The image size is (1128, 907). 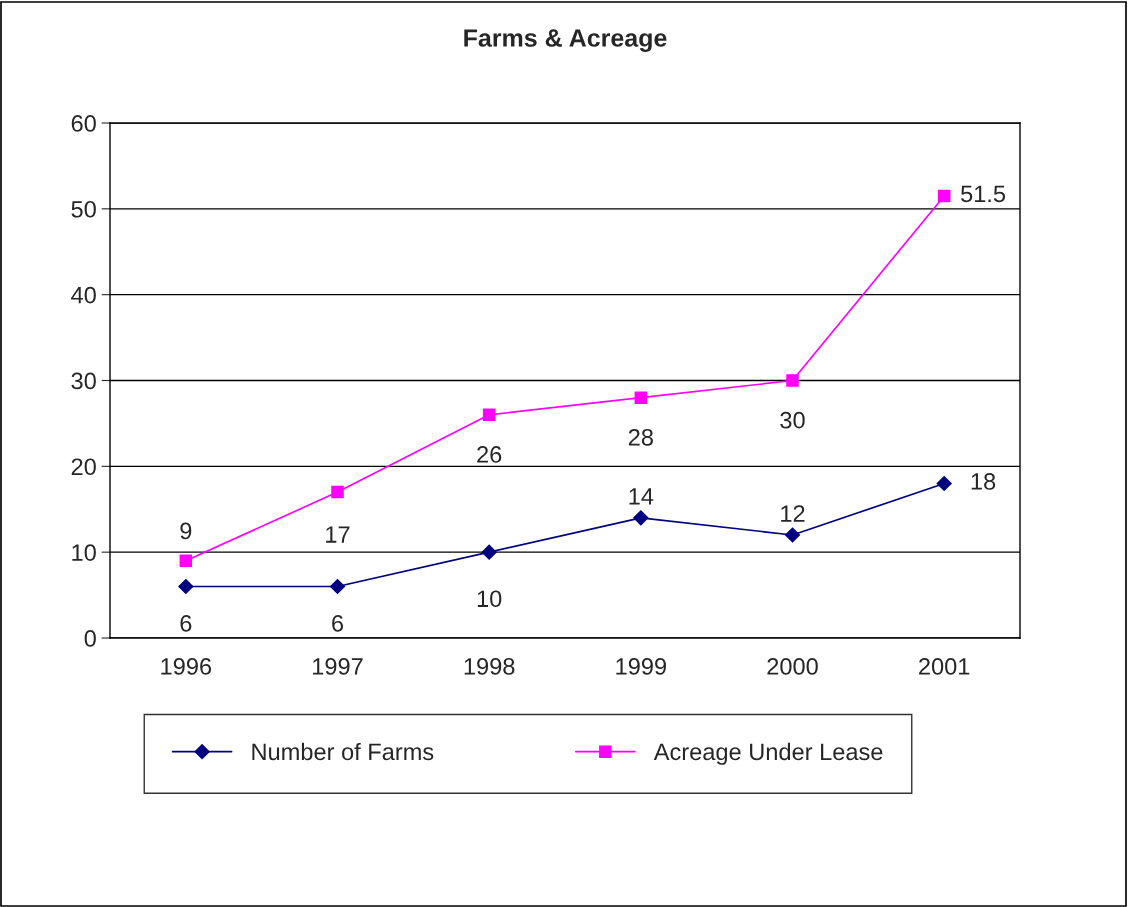 I want to click on data-label: 28, so click(x=640, y=437).